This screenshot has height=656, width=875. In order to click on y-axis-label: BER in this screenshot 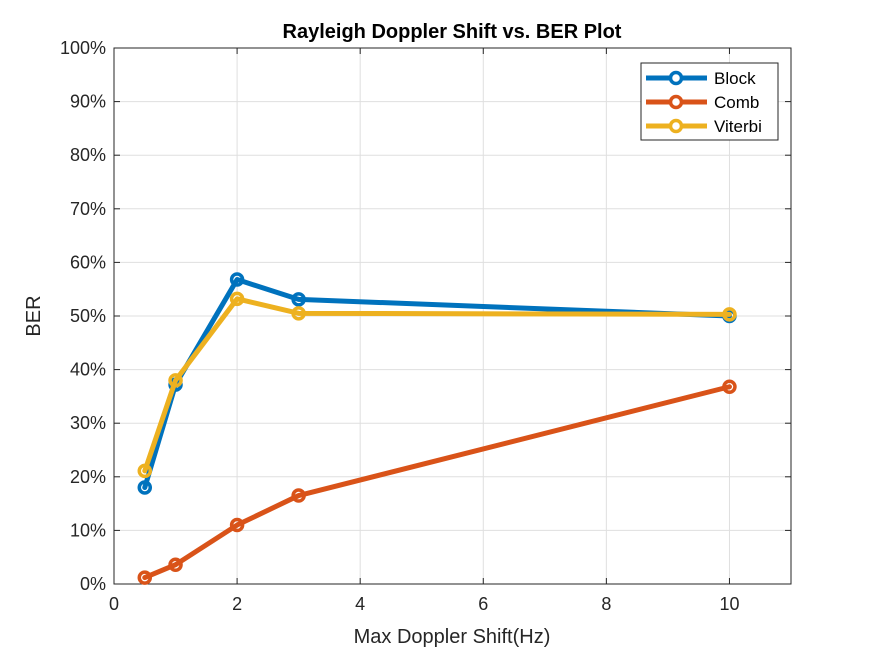, I will do `click(34, 315)`.